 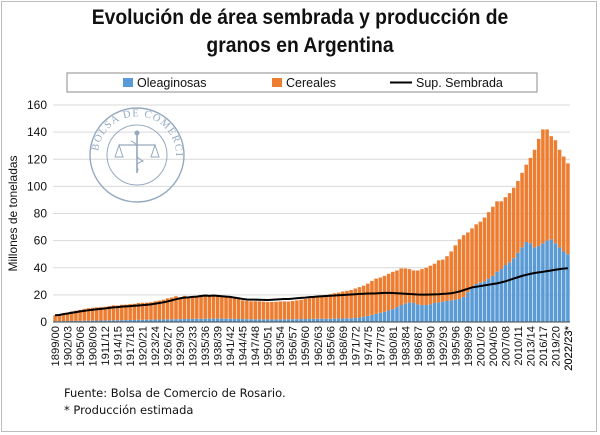 What do you see at coordinates (311, 292) in the screenshot?
I see `line-sup-sembrada` at bounding box center [311, 292].